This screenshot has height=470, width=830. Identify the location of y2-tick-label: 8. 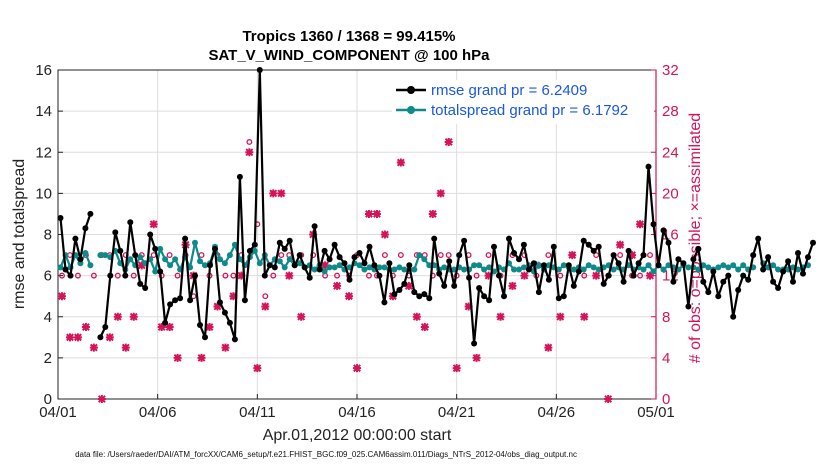
(666, 317).